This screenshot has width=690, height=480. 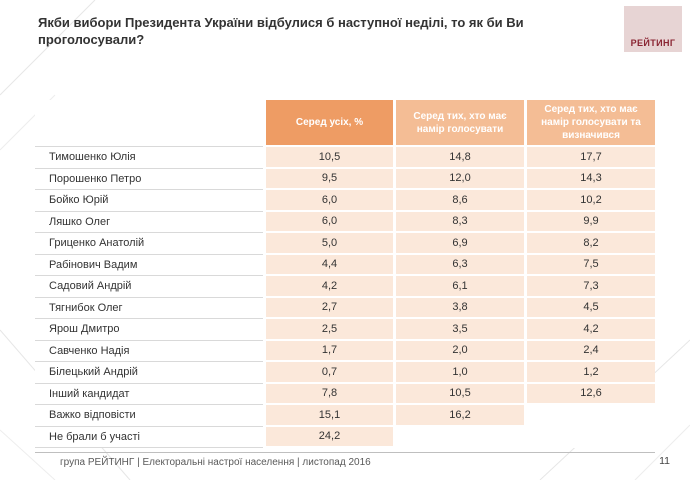 I want to click on value-cell: 24,2, so click(x=328, y=437).